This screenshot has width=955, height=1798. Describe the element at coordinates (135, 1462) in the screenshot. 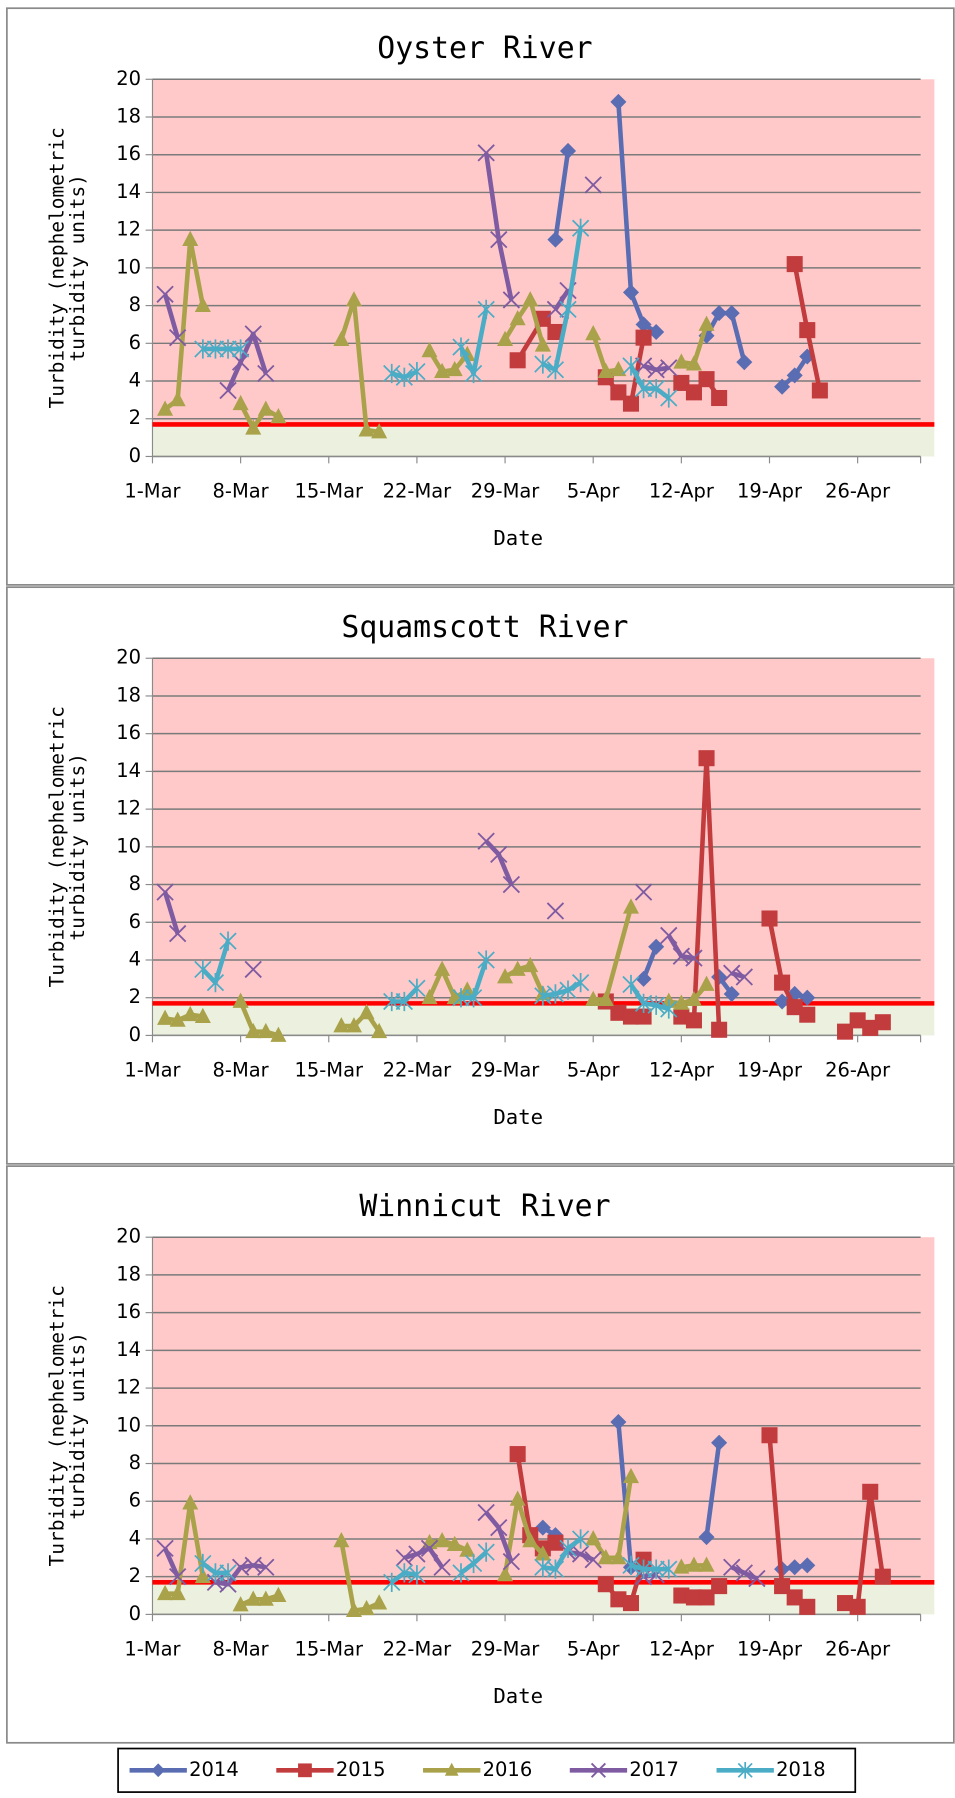

I see `y-tick-label: 8` at that location.